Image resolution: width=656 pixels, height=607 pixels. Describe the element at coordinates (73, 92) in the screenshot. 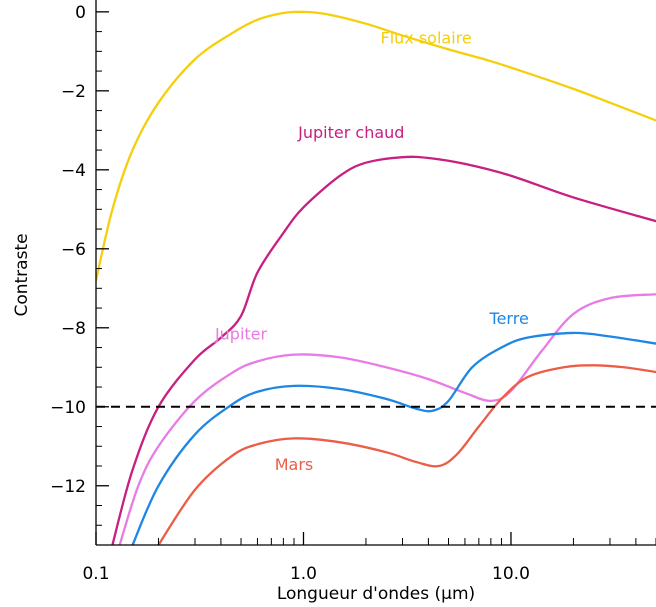

I see `y-tick-label: −2` at that location.